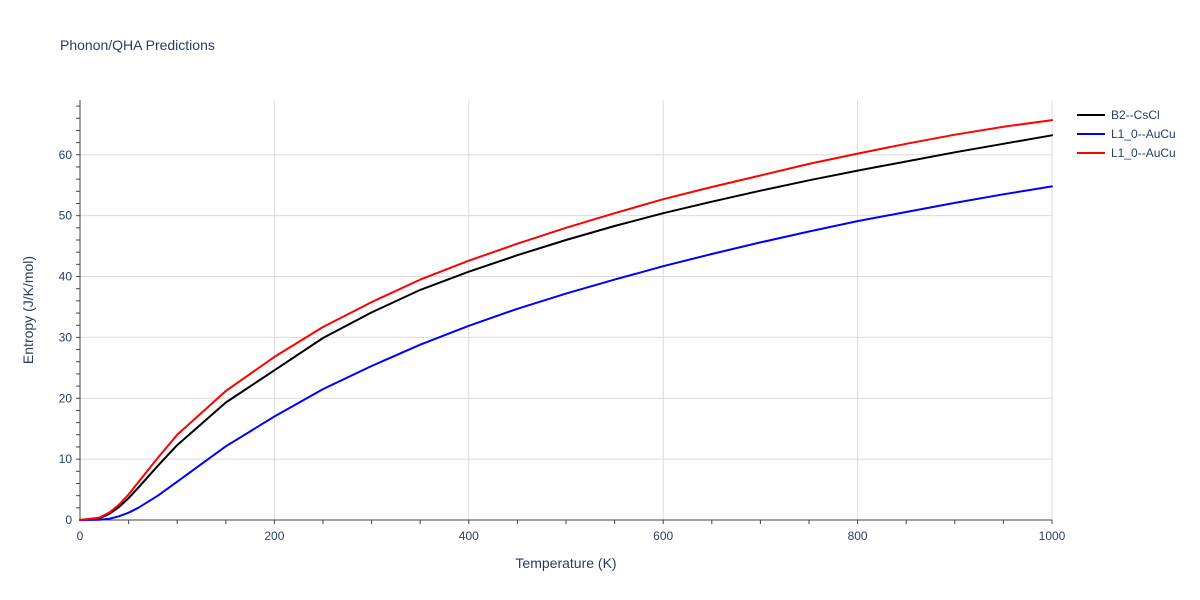 The width and height of the screenshot is (1200, 600). What do you see at coordinates (858, 536) in the screenshot?
I see `x-tick-label: 800` at bounding box center [858, 536].